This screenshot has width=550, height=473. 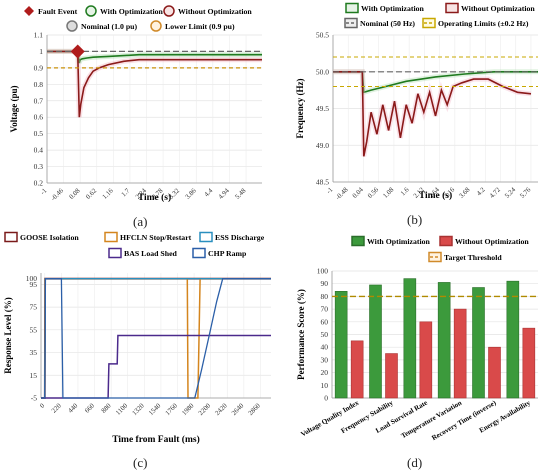 What do you see at coordinates (156, 439) in the screenshot?
I see `x-axis-title: Time from Fault (ms)` at bounding box center [156, 439].